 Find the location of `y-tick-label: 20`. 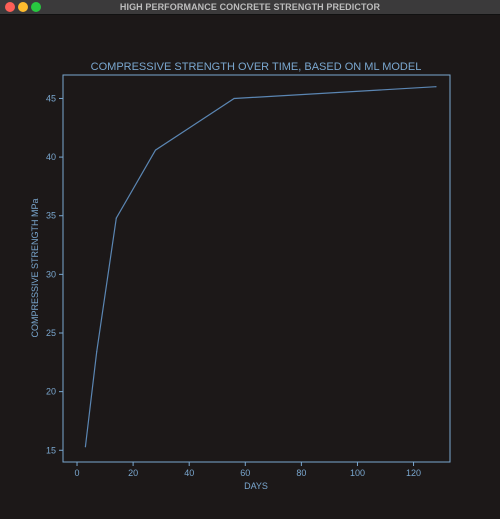

y-tick-label: 20 is located at coordinates (51, 392).